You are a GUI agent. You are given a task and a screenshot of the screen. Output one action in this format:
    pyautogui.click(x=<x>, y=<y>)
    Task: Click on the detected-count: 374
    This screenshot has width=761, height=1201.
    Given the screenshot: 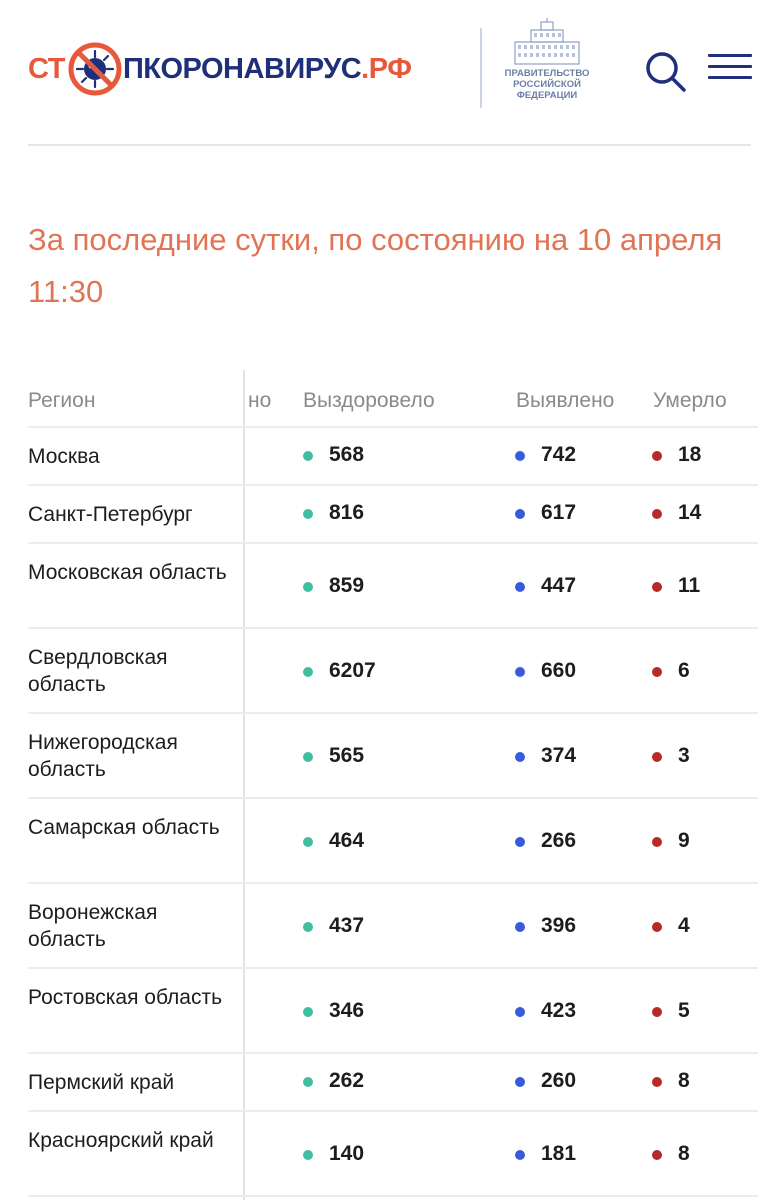 What is the action you would take?
    pyautogui.click(x=559, y=755)
    